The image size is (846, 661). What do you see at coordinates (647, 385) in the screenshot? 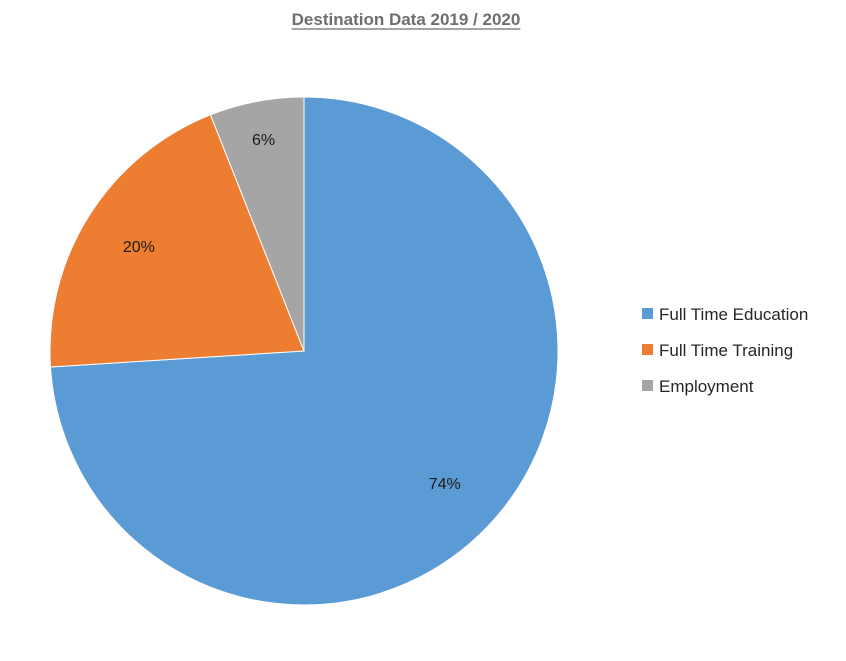
I see `legend-swatch-employment` at bounding box center [647, 385].